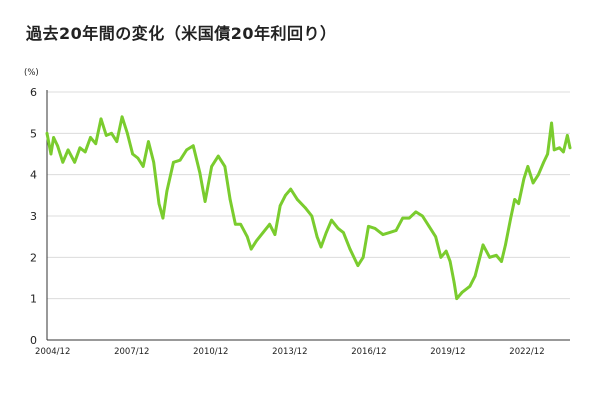  What do you see at coordinates (33, 340) in the screenshot?
I see `y-tick-label: 0` at bounding box center [33, 340].